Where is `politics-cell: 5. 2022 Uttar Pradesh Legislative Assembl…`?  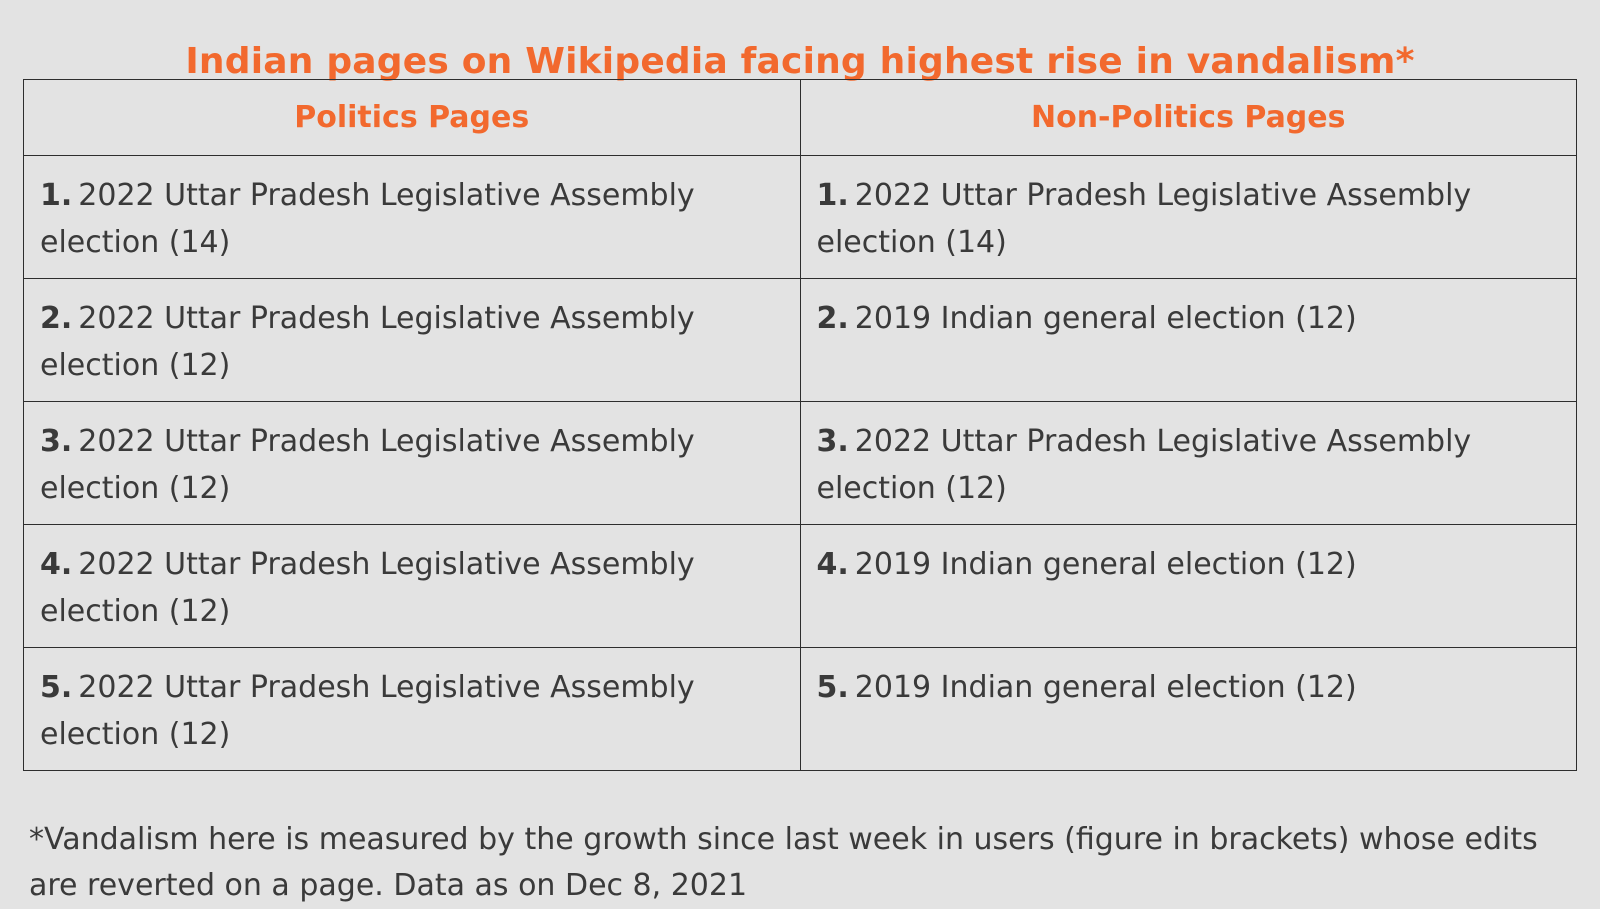 politics-cell: 5. 2022 Uttar Pradesh Legislative Assembl… is located at coordinates (412, 709).